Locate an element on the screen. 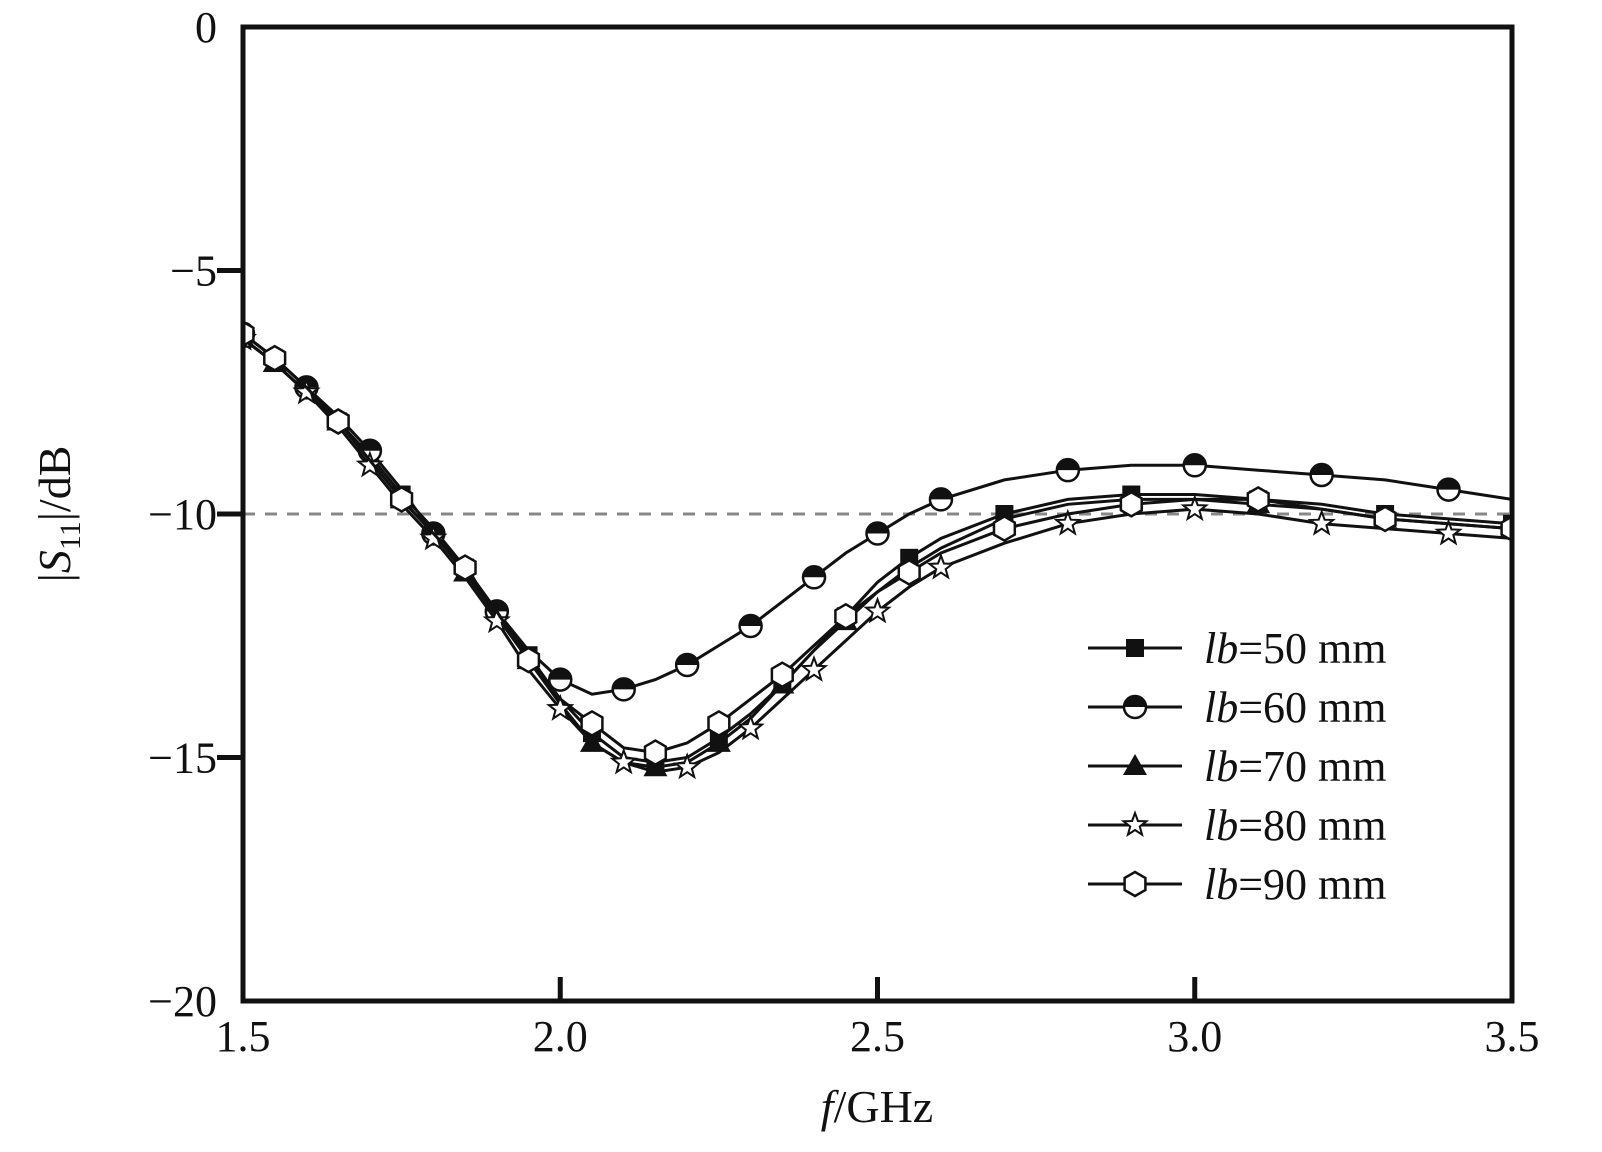  x-tick-label: 2.0 is located at coordinates (560, 1036).